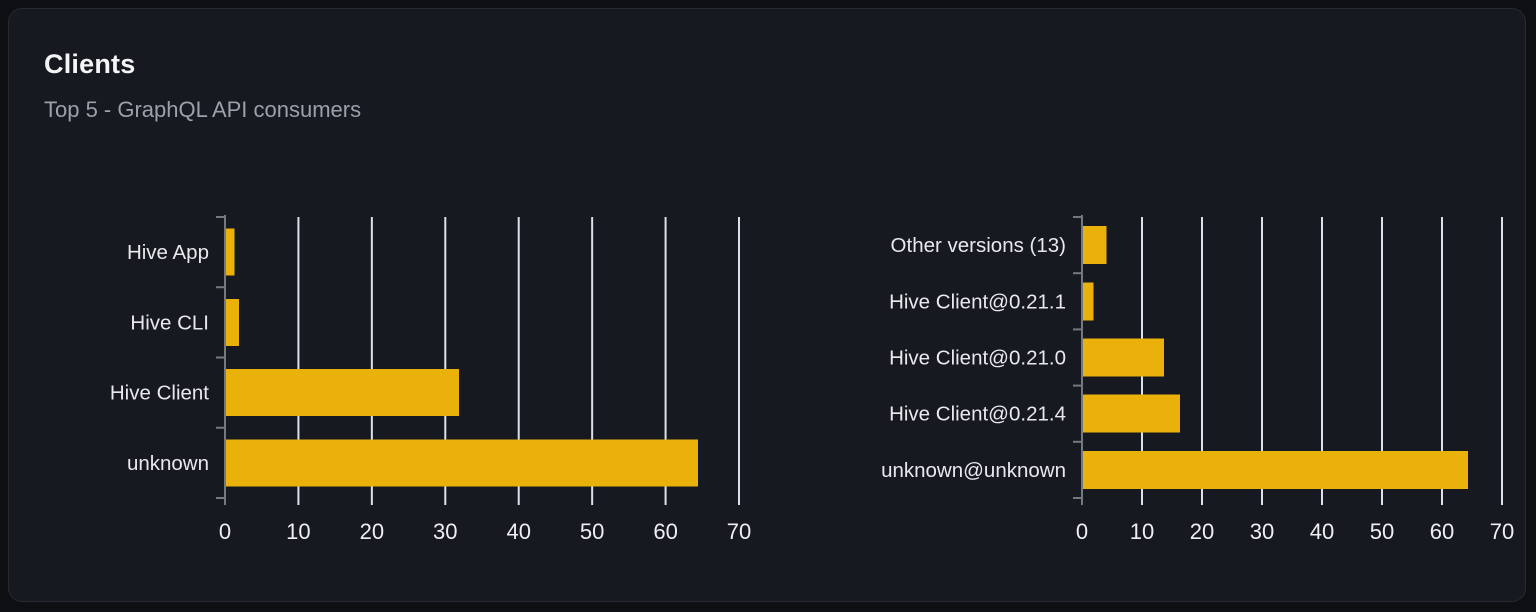  Describe the element at coordinates (978, 245) in the screenshot. I see `category-label: Other versions (13)` at that location.